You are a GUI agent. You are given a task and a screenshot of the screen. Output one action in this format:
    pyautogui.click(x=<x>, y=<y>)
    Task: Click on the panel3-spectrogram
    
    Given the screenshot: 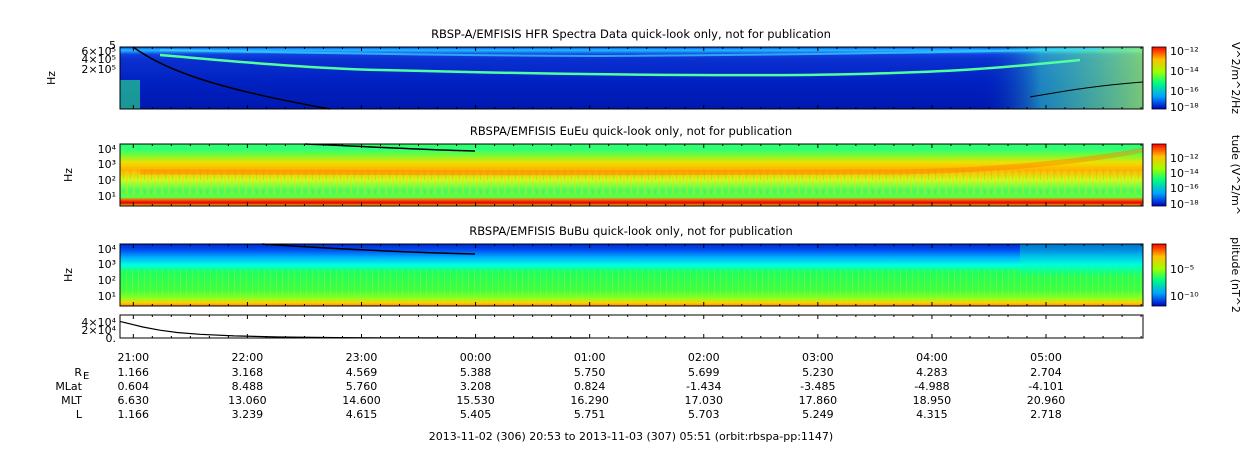 What is the action you would take?
    pyautogui.click(x=631, y=274)
    